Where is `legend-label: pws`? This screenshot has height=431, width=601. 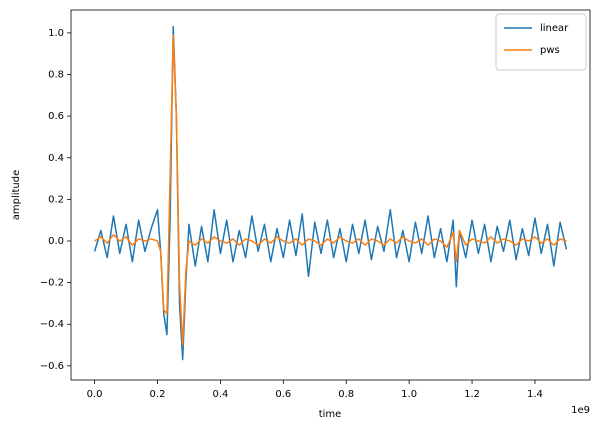 legend-label: pws is located at coordinates (550, 50).